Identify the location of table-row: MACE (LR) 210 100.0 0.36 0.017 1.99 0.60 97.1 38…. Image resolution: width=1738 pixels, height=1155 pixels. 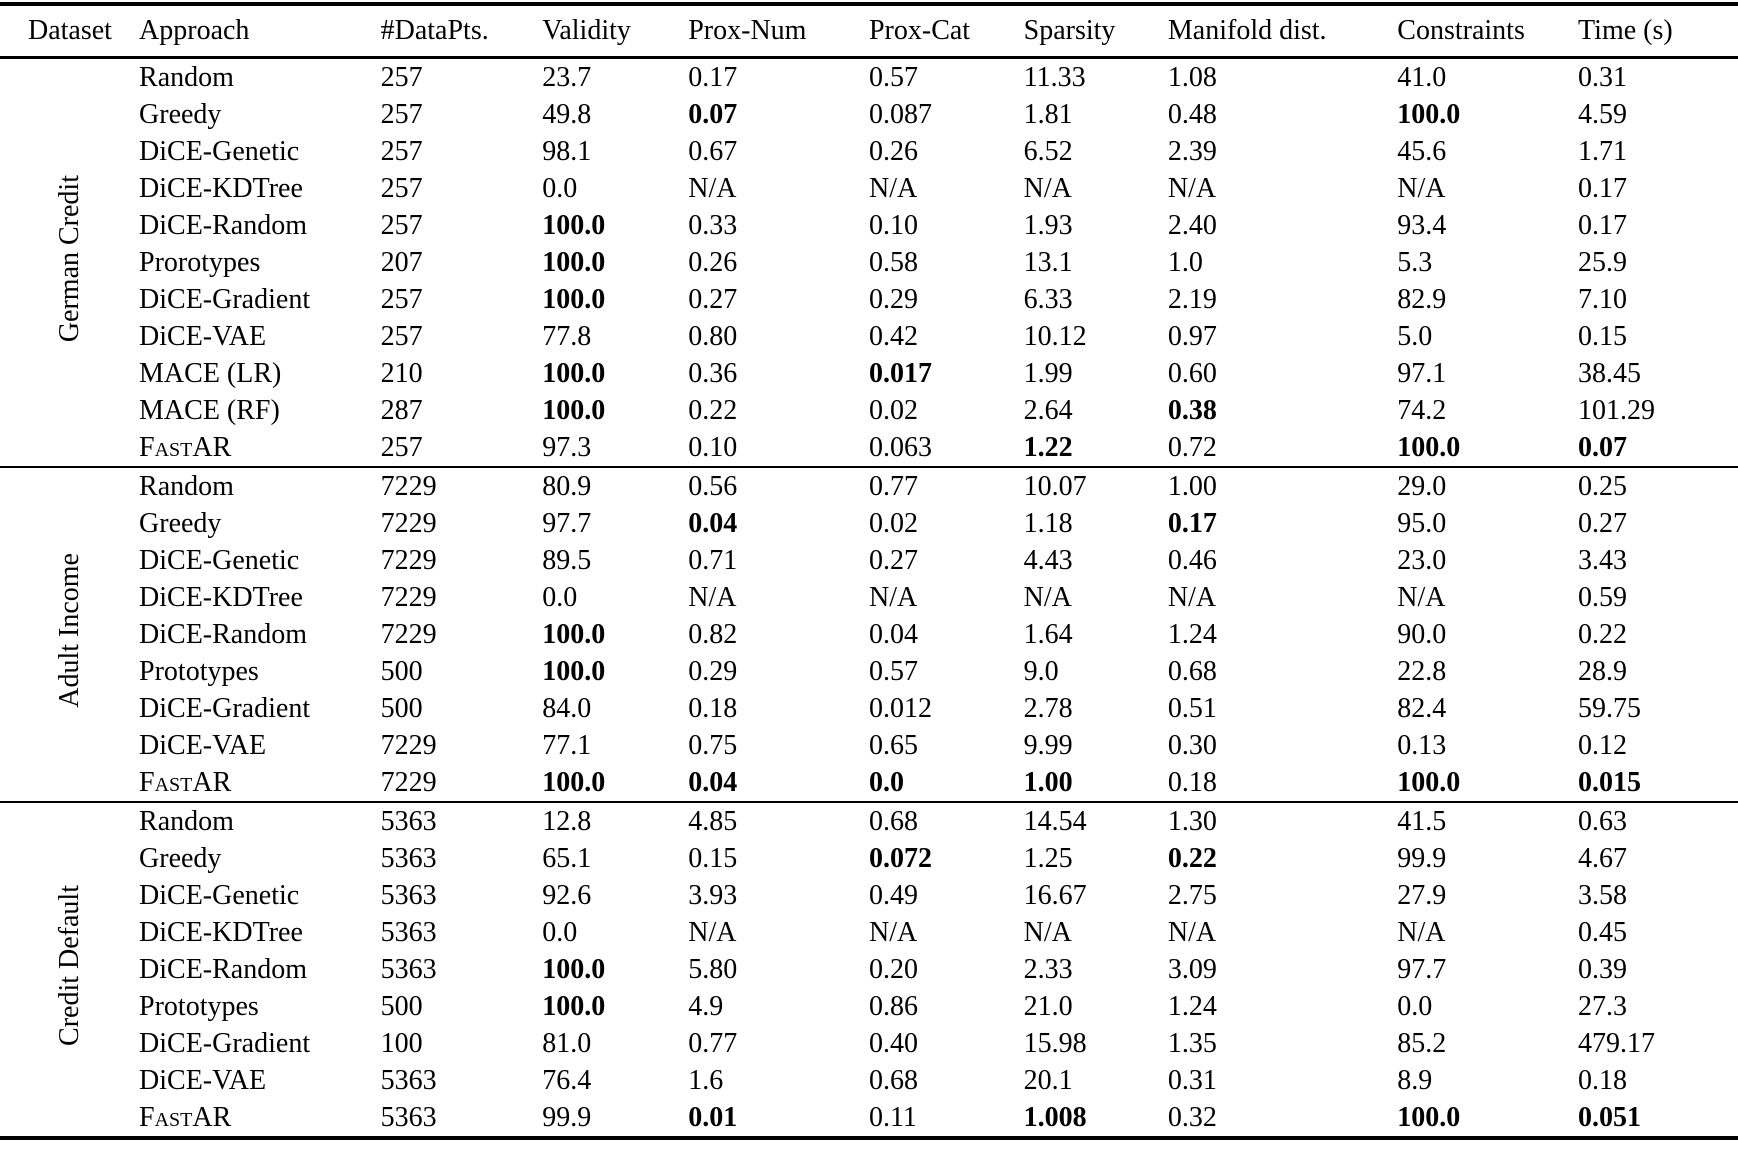
(869, 373).